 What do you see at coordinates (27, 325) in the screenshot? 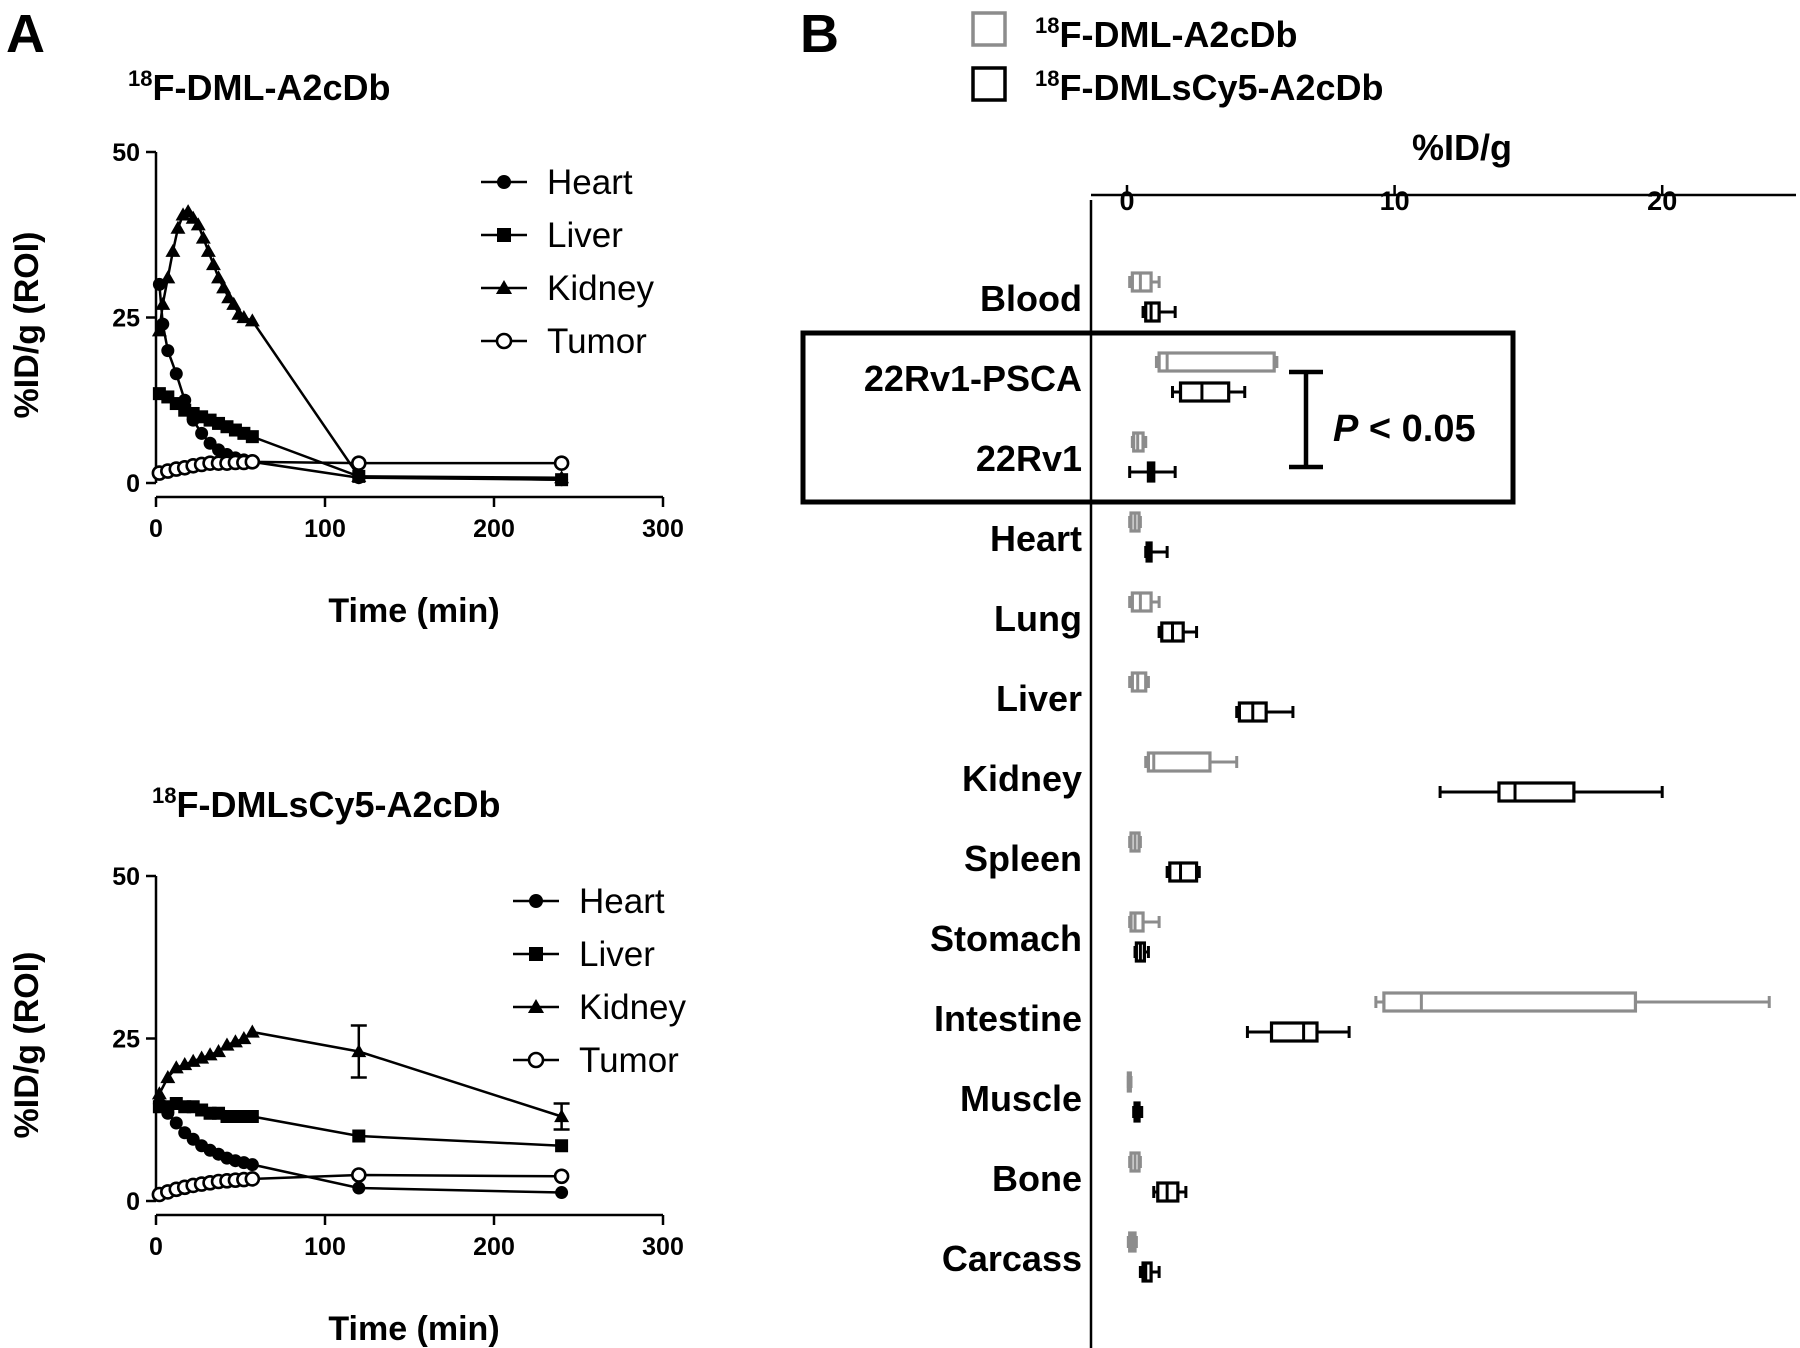
I see `chart-a-top-ylabel: %ID/g (ROI)` at bounding box center [27, 325].